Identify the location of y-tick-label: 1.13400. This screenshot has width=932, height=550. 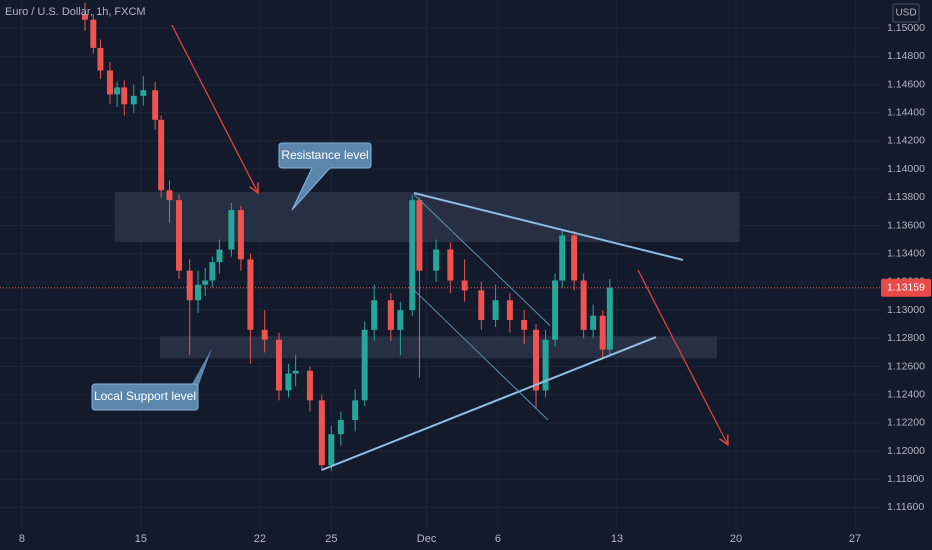
(906, 254).